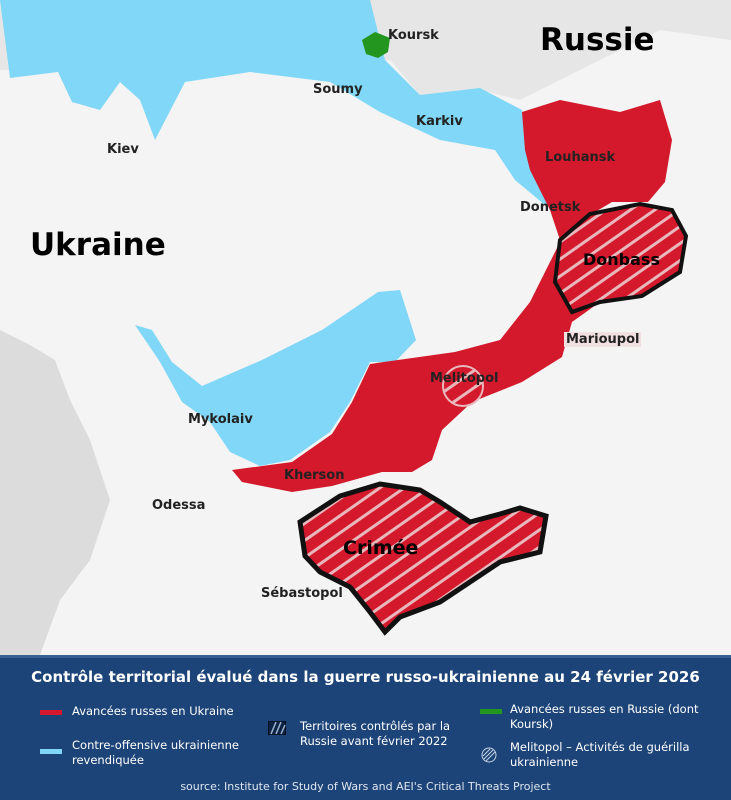  What do you see at coordinates (604, 716) in the screenshot?
I see `legend-item: Avancées russes en Russie (dont Koursk)` at bounding box center [604, 716].